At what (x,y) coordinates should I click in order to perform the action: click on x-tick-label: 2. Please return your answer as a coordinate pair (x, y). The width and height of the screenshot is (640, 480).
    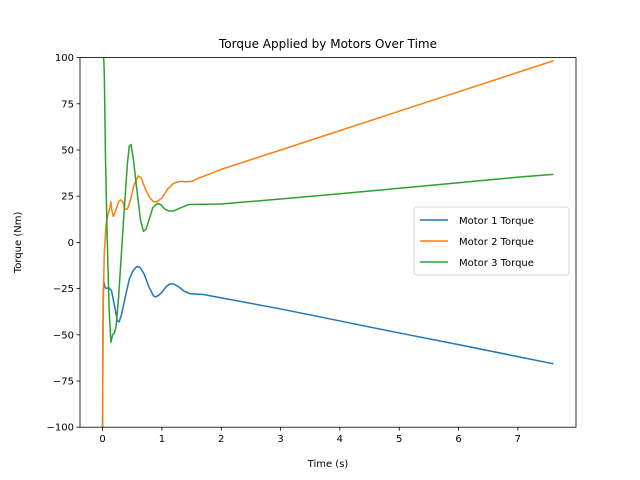
    Looking at the image, I should click on (221, 439).